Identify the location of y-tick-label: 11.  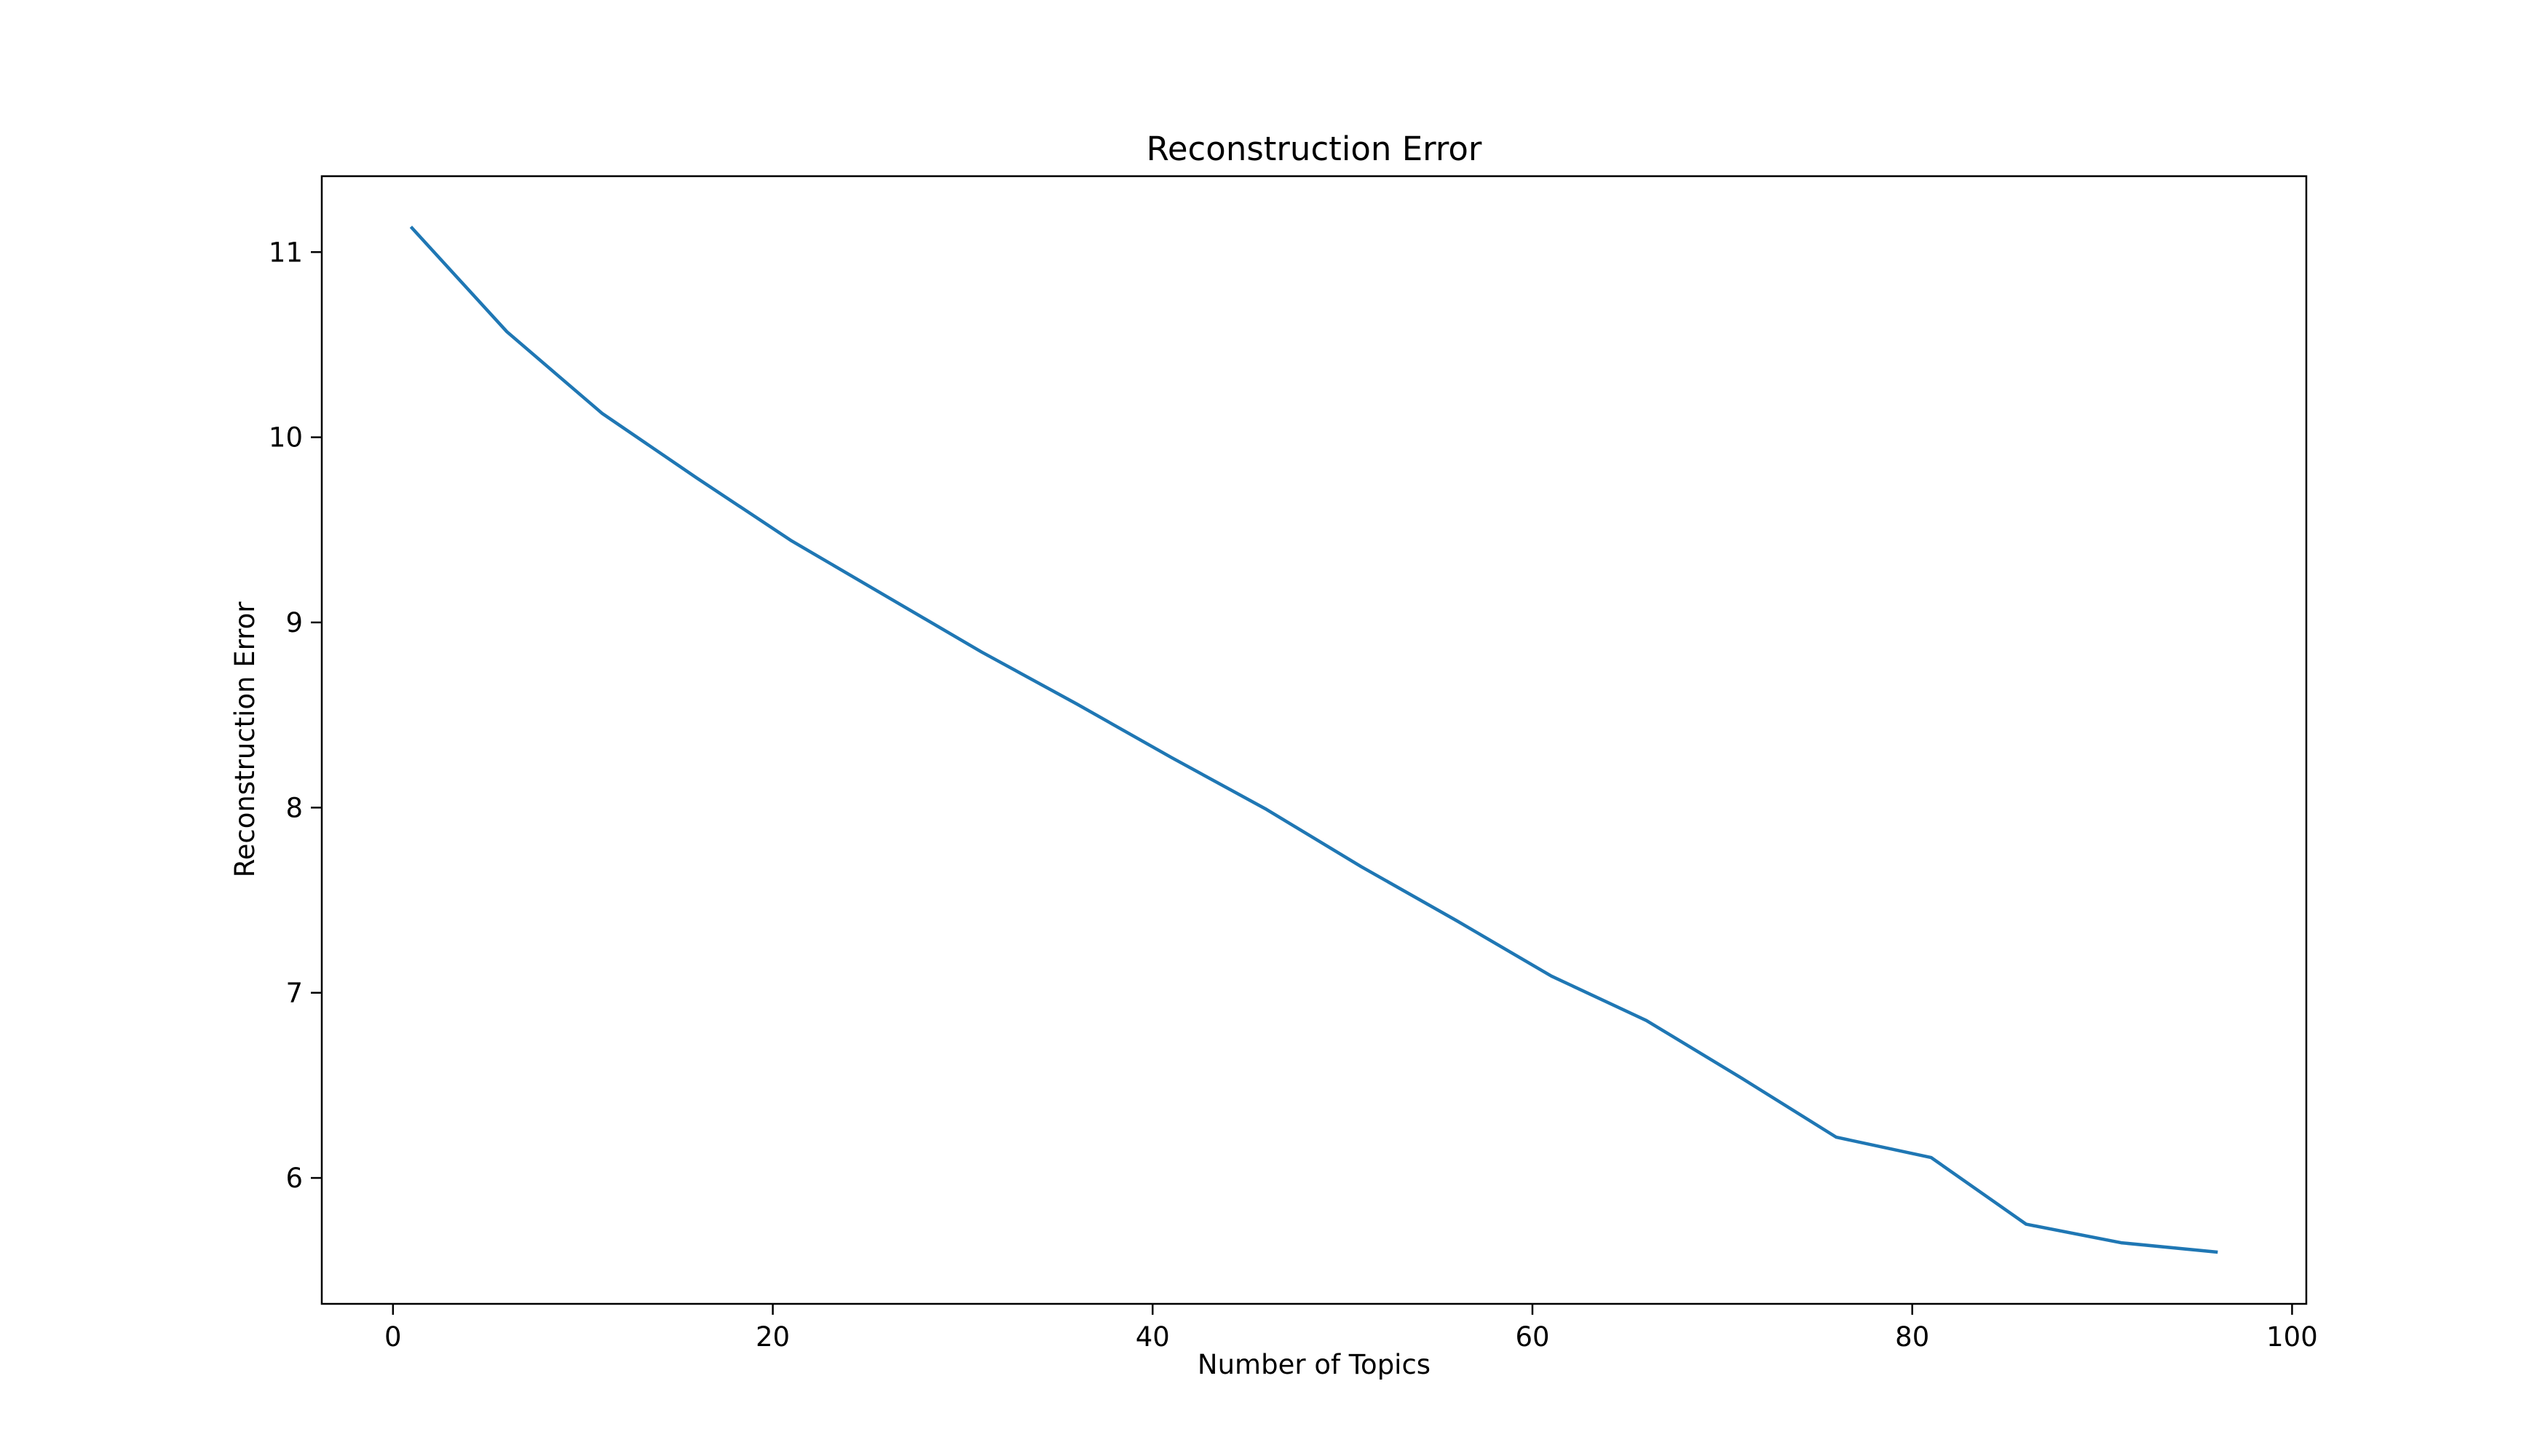
(286, 252).